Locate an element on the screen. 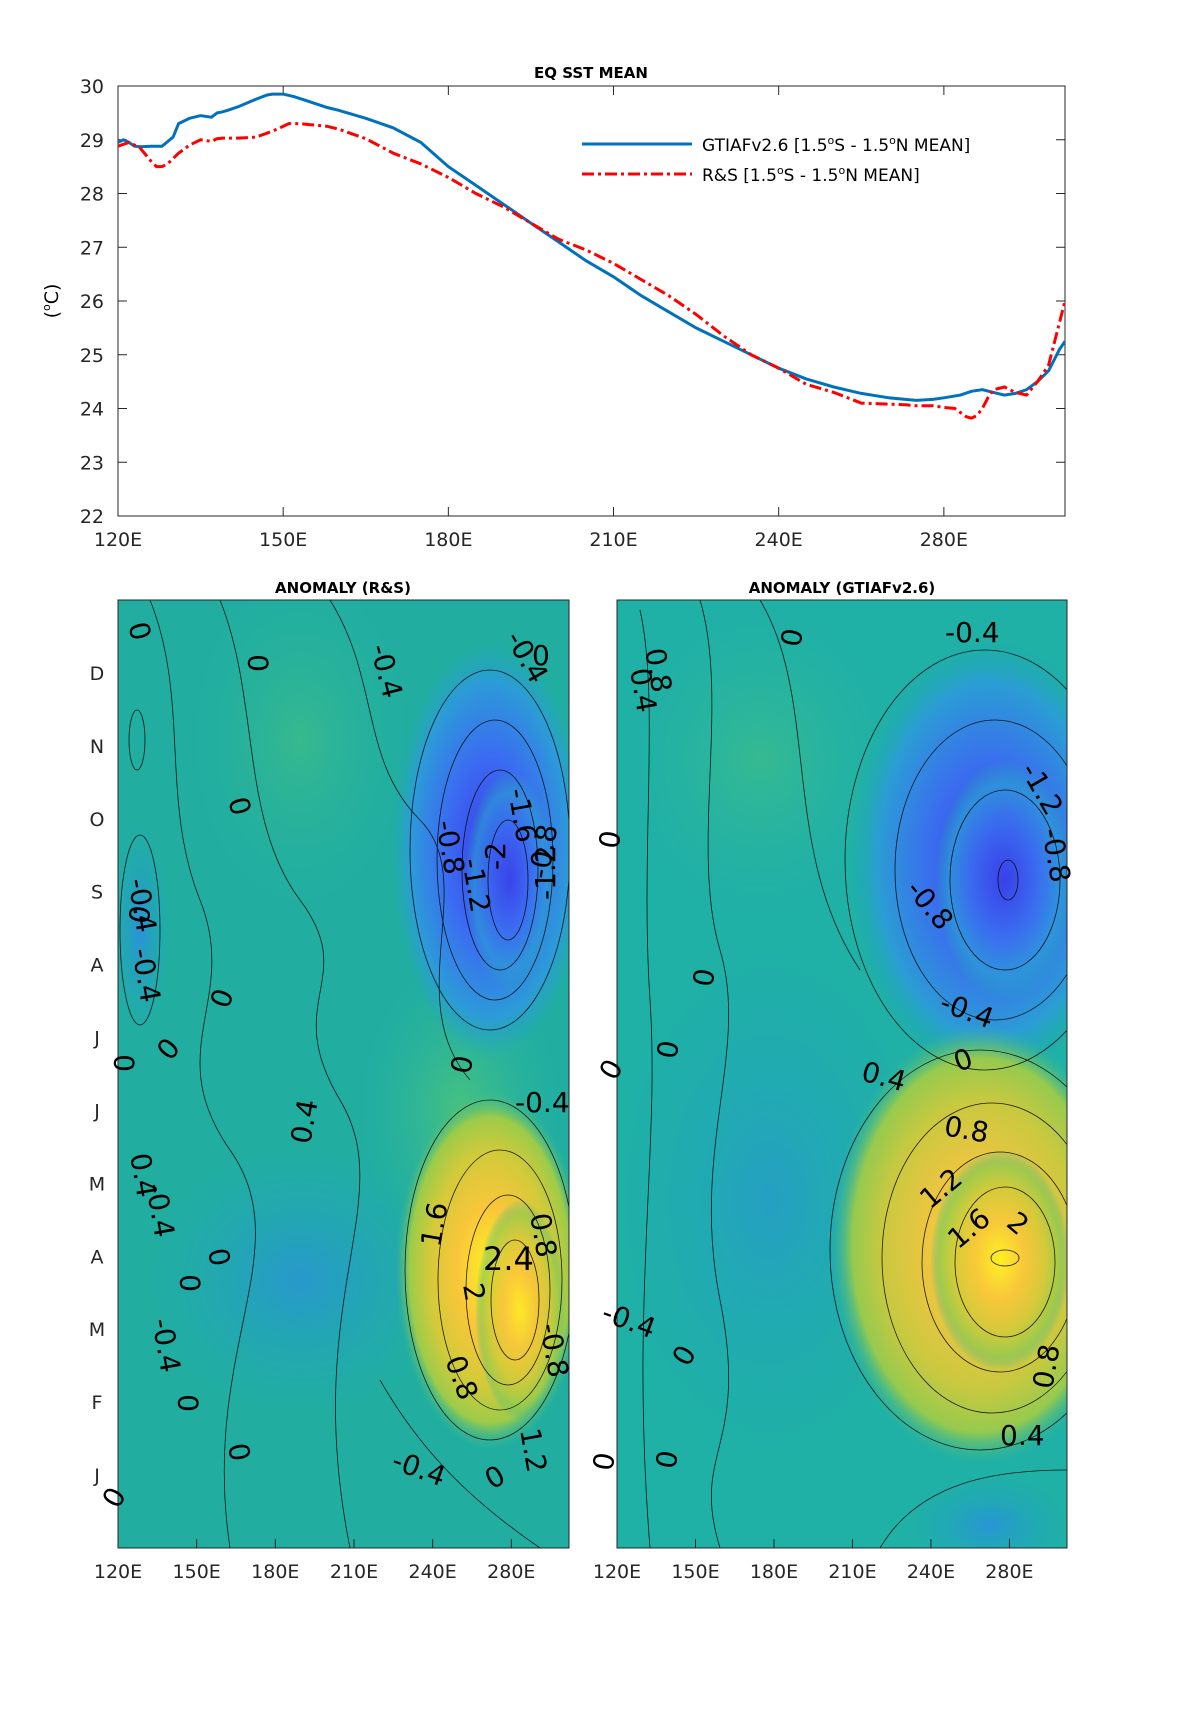  y-tick-label: F is located at coordinates (97, 1403).